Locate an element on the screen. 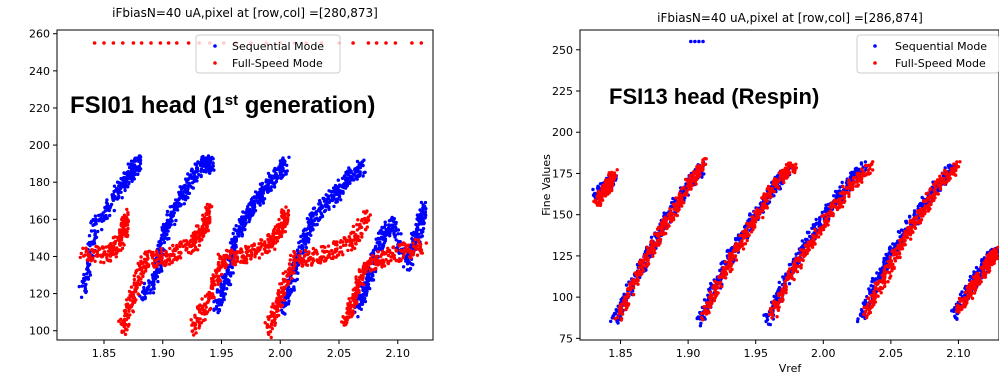 The height and width of the screenshot is (376, 999). legend-label-fullspeed: Full-Speed Mode is located at coordinates (277, 63).